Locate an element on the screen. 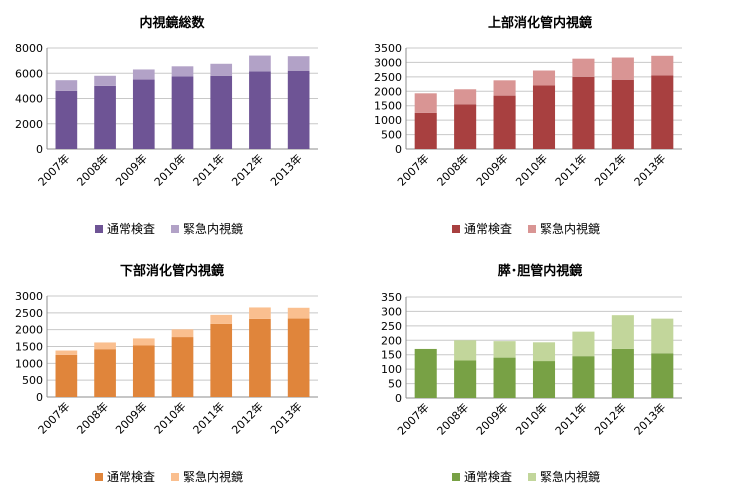  y-tick-label: 150 is located at coordinates (391, 355).